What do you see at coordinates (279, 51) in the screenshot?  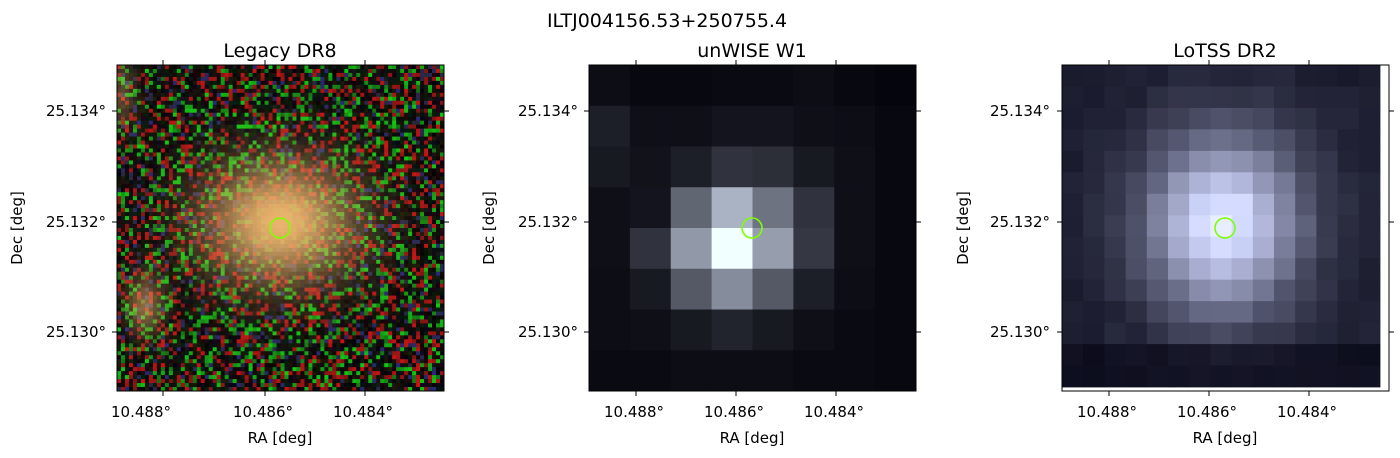 I see `panel-title: Legacy DR8` at bounding box center [279, 51].